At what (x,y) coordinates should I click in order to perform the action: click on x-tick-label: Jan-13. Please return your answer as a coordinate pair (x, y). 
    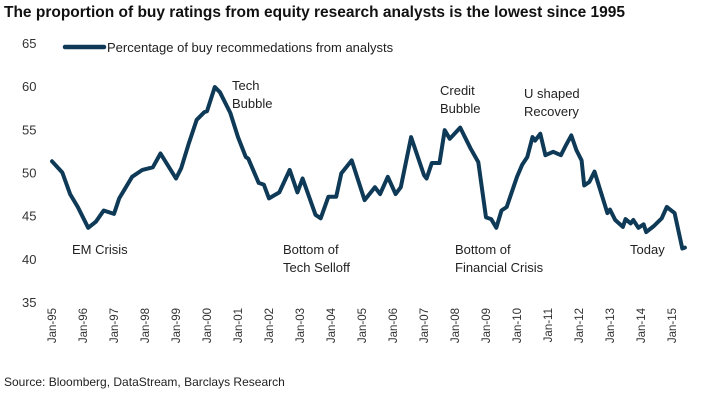
    Looking at the image, I should click on (611, 325).